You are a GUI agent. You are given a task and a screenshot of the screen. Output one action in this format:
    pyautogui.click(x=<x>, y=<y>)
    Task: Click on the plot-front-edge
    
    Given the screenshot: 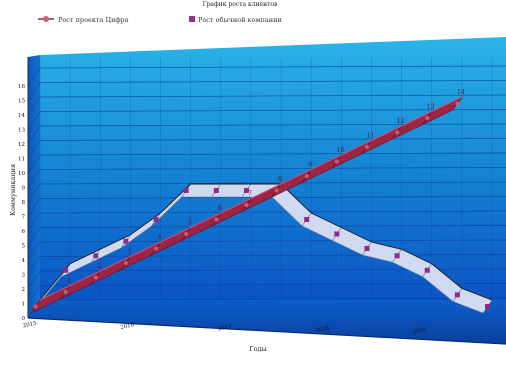 What is the action you would take?
    pyautogui.click(x=266, y=331)
    